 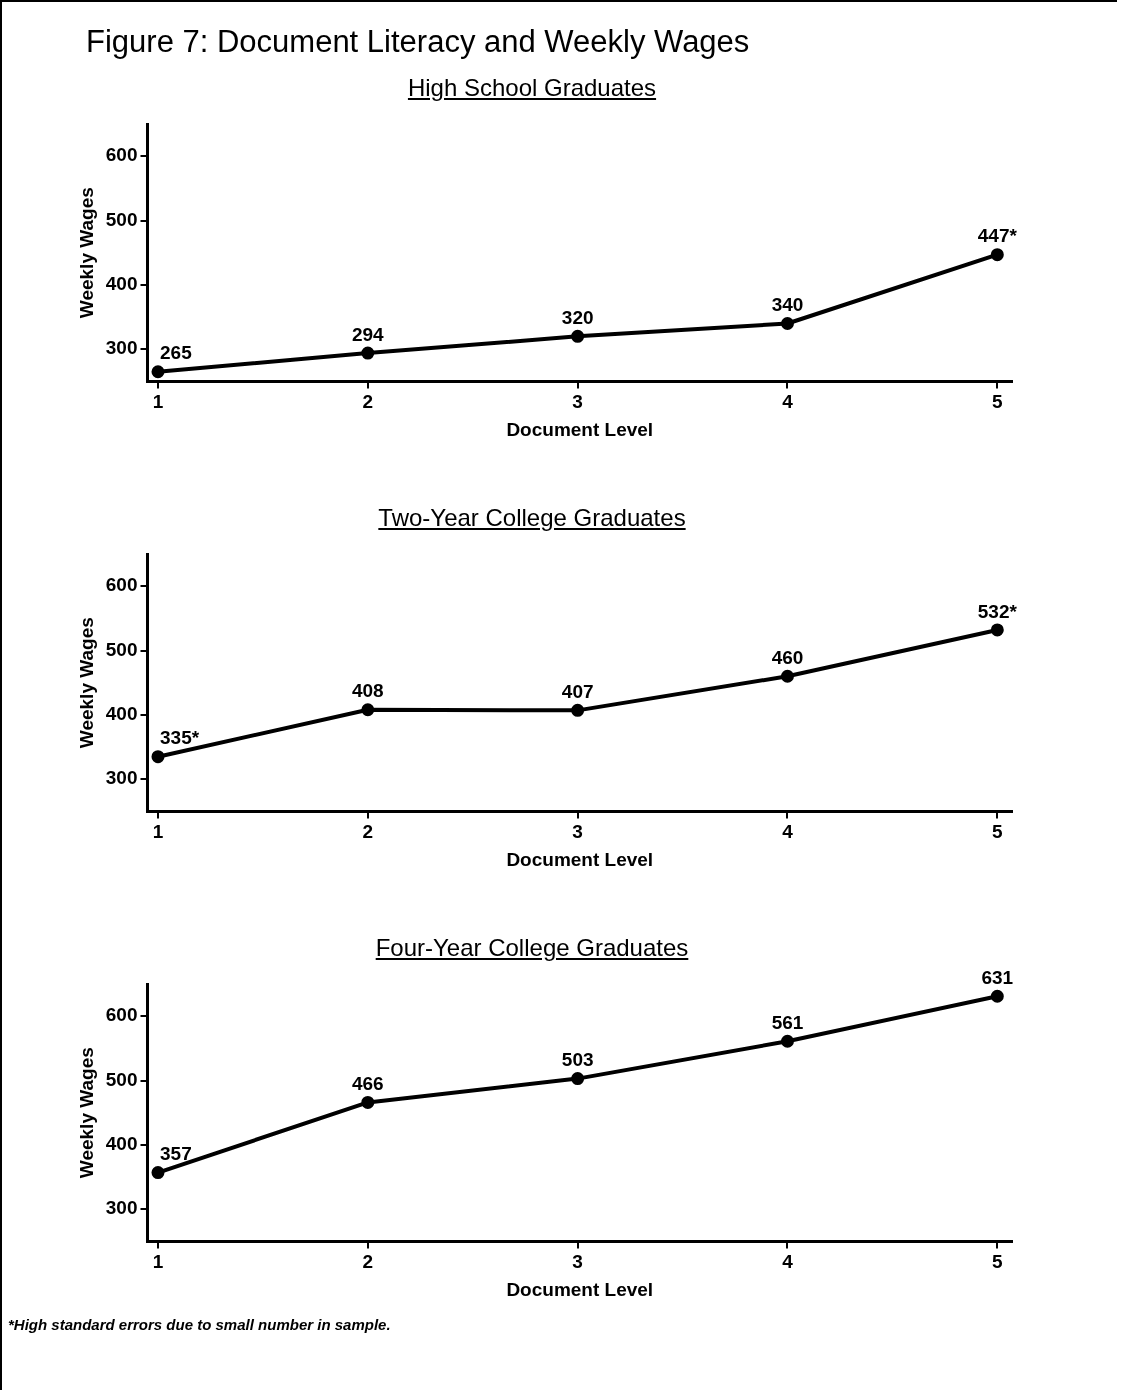 What do you see at coordinates (179, 738) in the screenshot?
I see `data-label: 335*` at bounding box center [179, 738].